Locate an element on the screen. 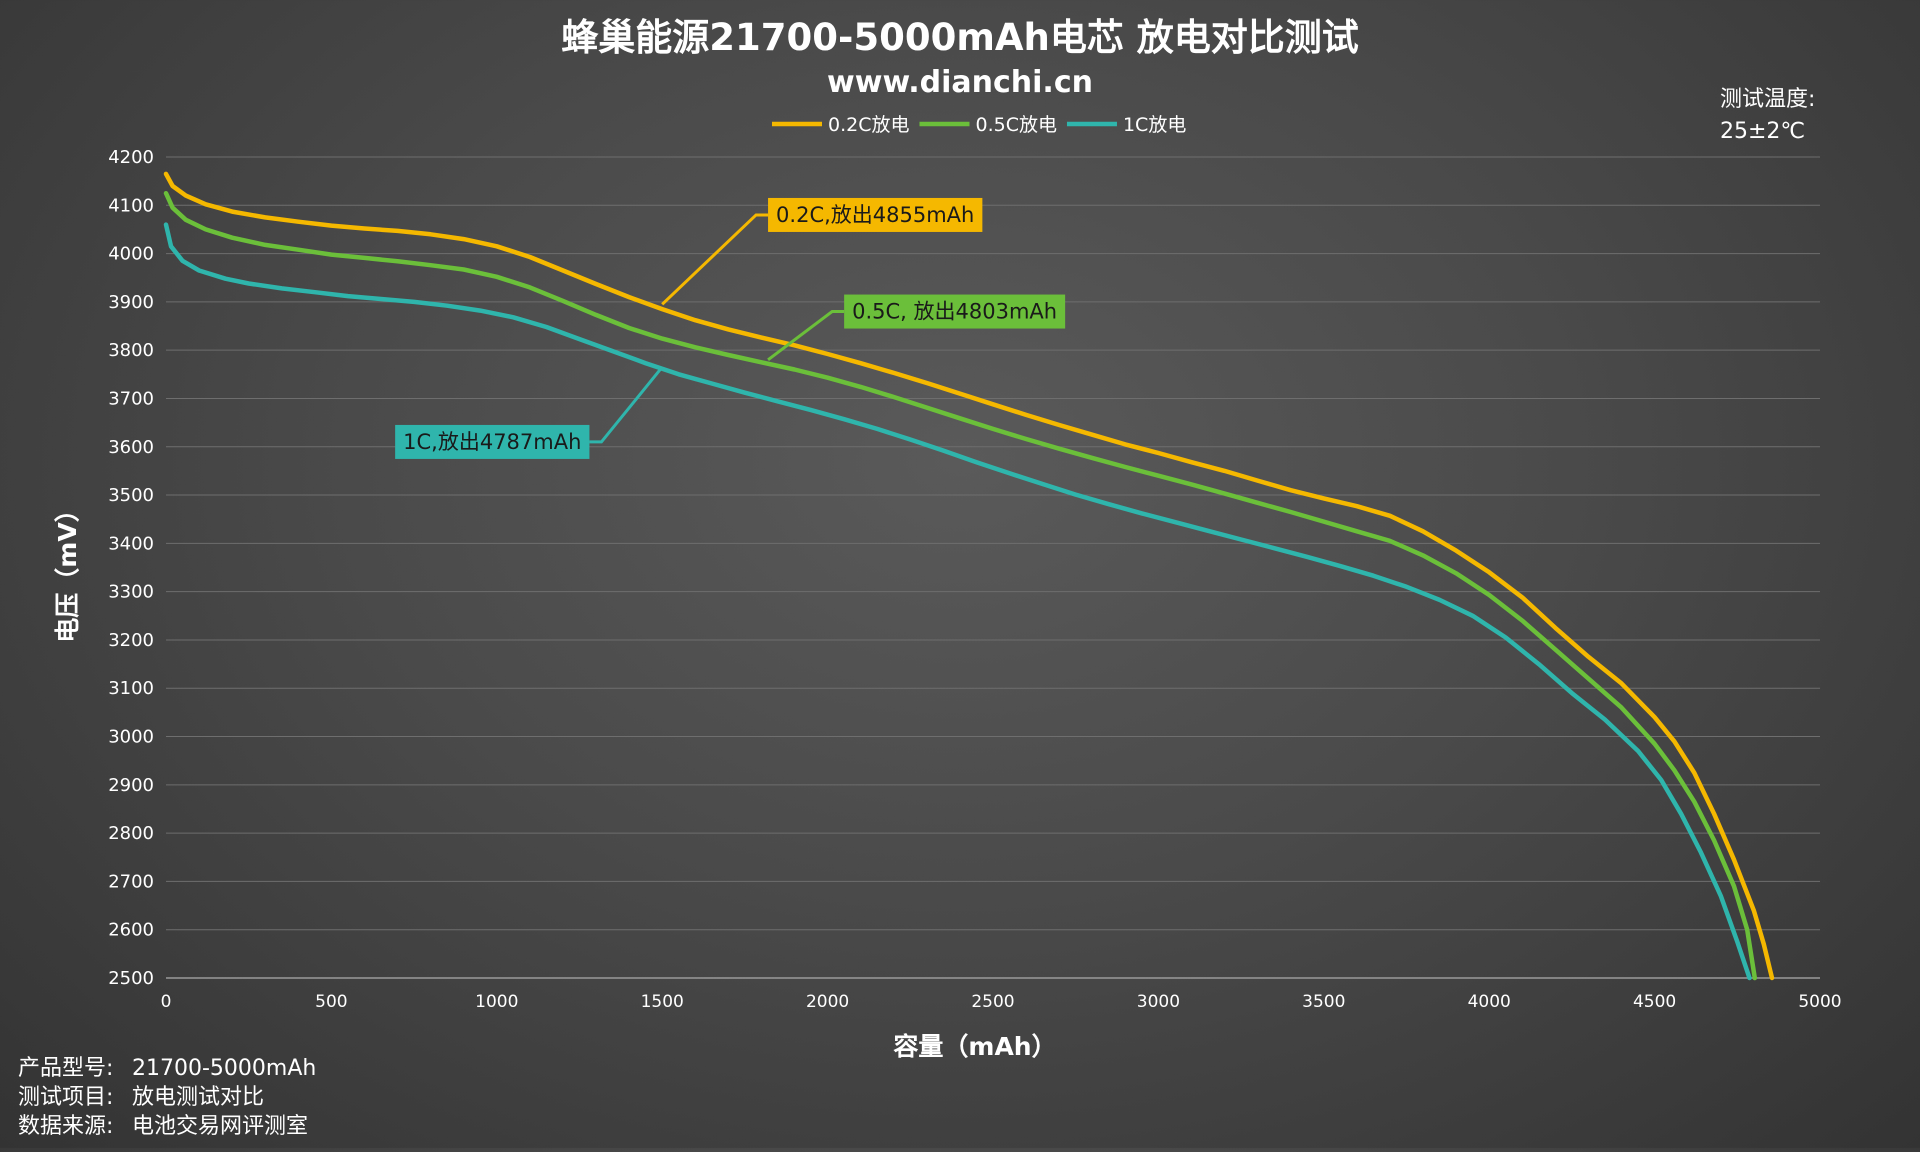 The height and width of the screenshot is (1152, 1920). y-axis-label: 电压（mV） is located at coordinates (67, 569).